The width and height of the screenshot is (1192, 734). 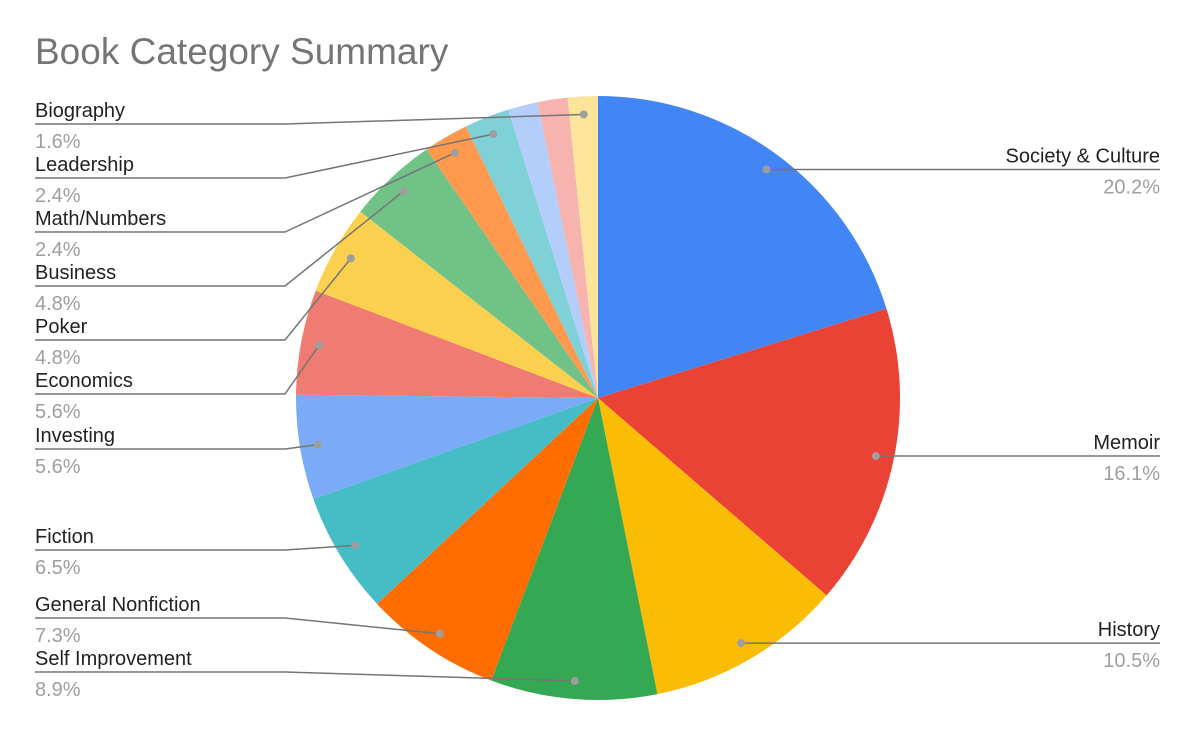 I want to click on chart-title: Book Category Summary, so click(x=242, y=51).